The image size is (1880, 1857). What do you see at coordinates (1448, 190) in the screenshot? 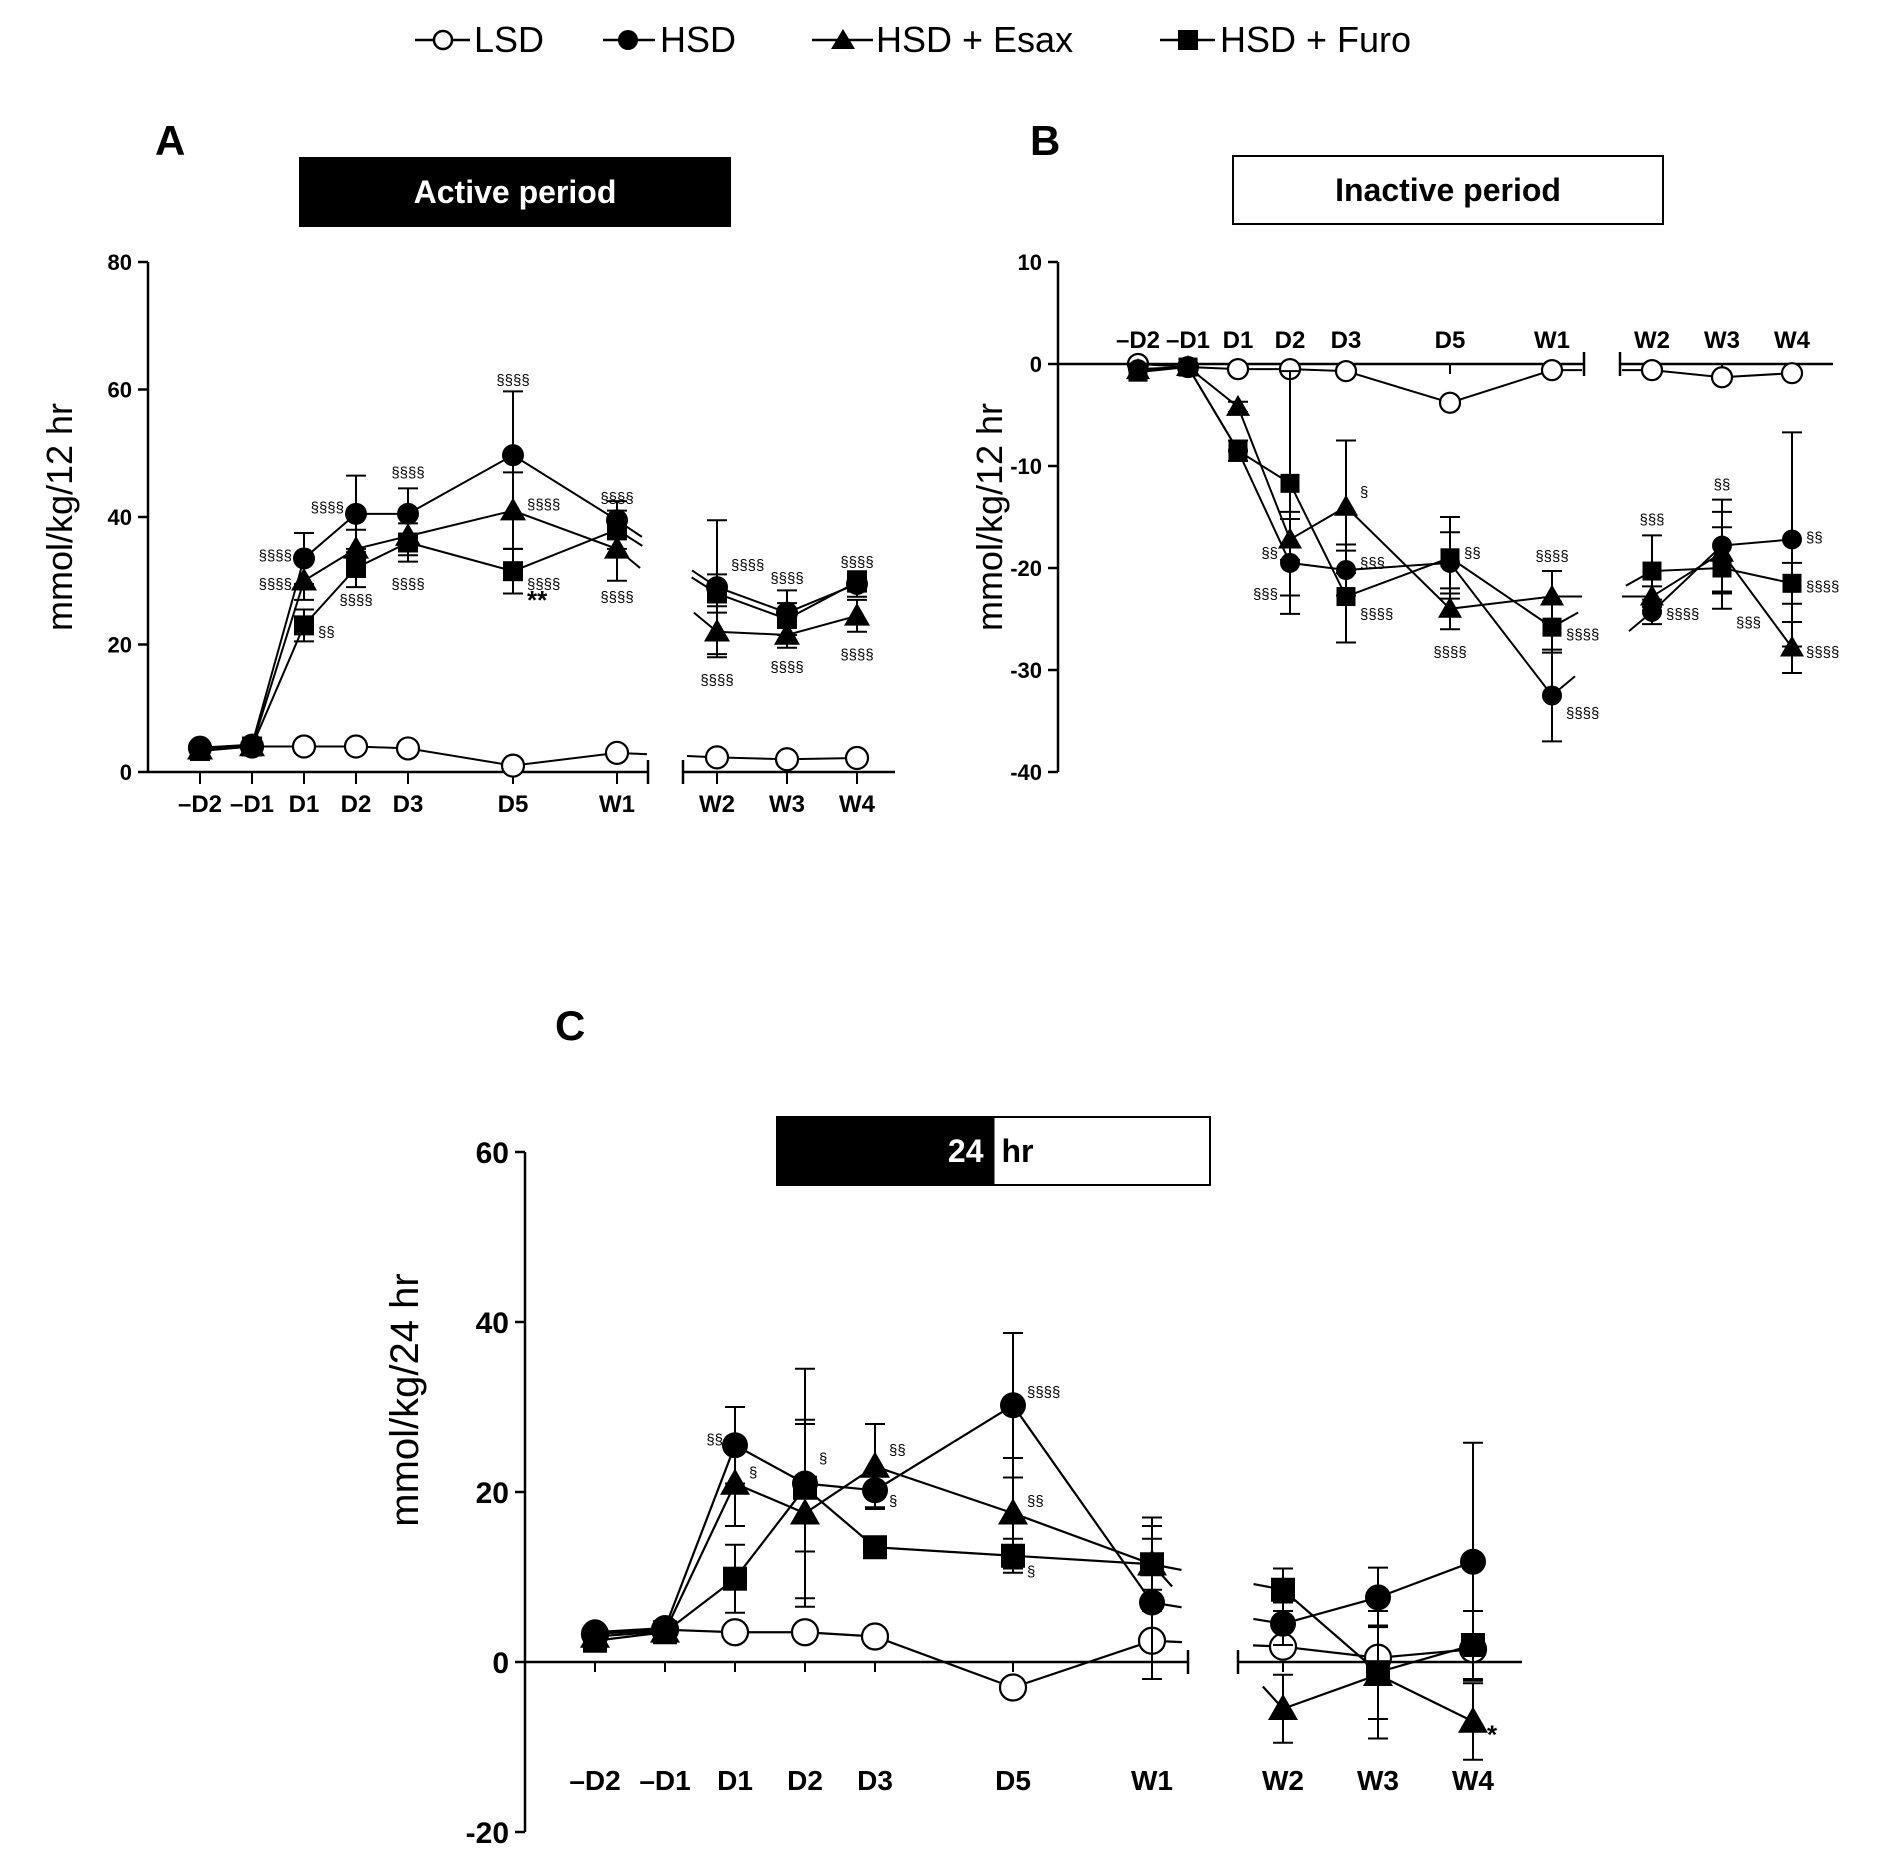
I see `banner-label: Inactive period` at bounding box center [1448, 190].